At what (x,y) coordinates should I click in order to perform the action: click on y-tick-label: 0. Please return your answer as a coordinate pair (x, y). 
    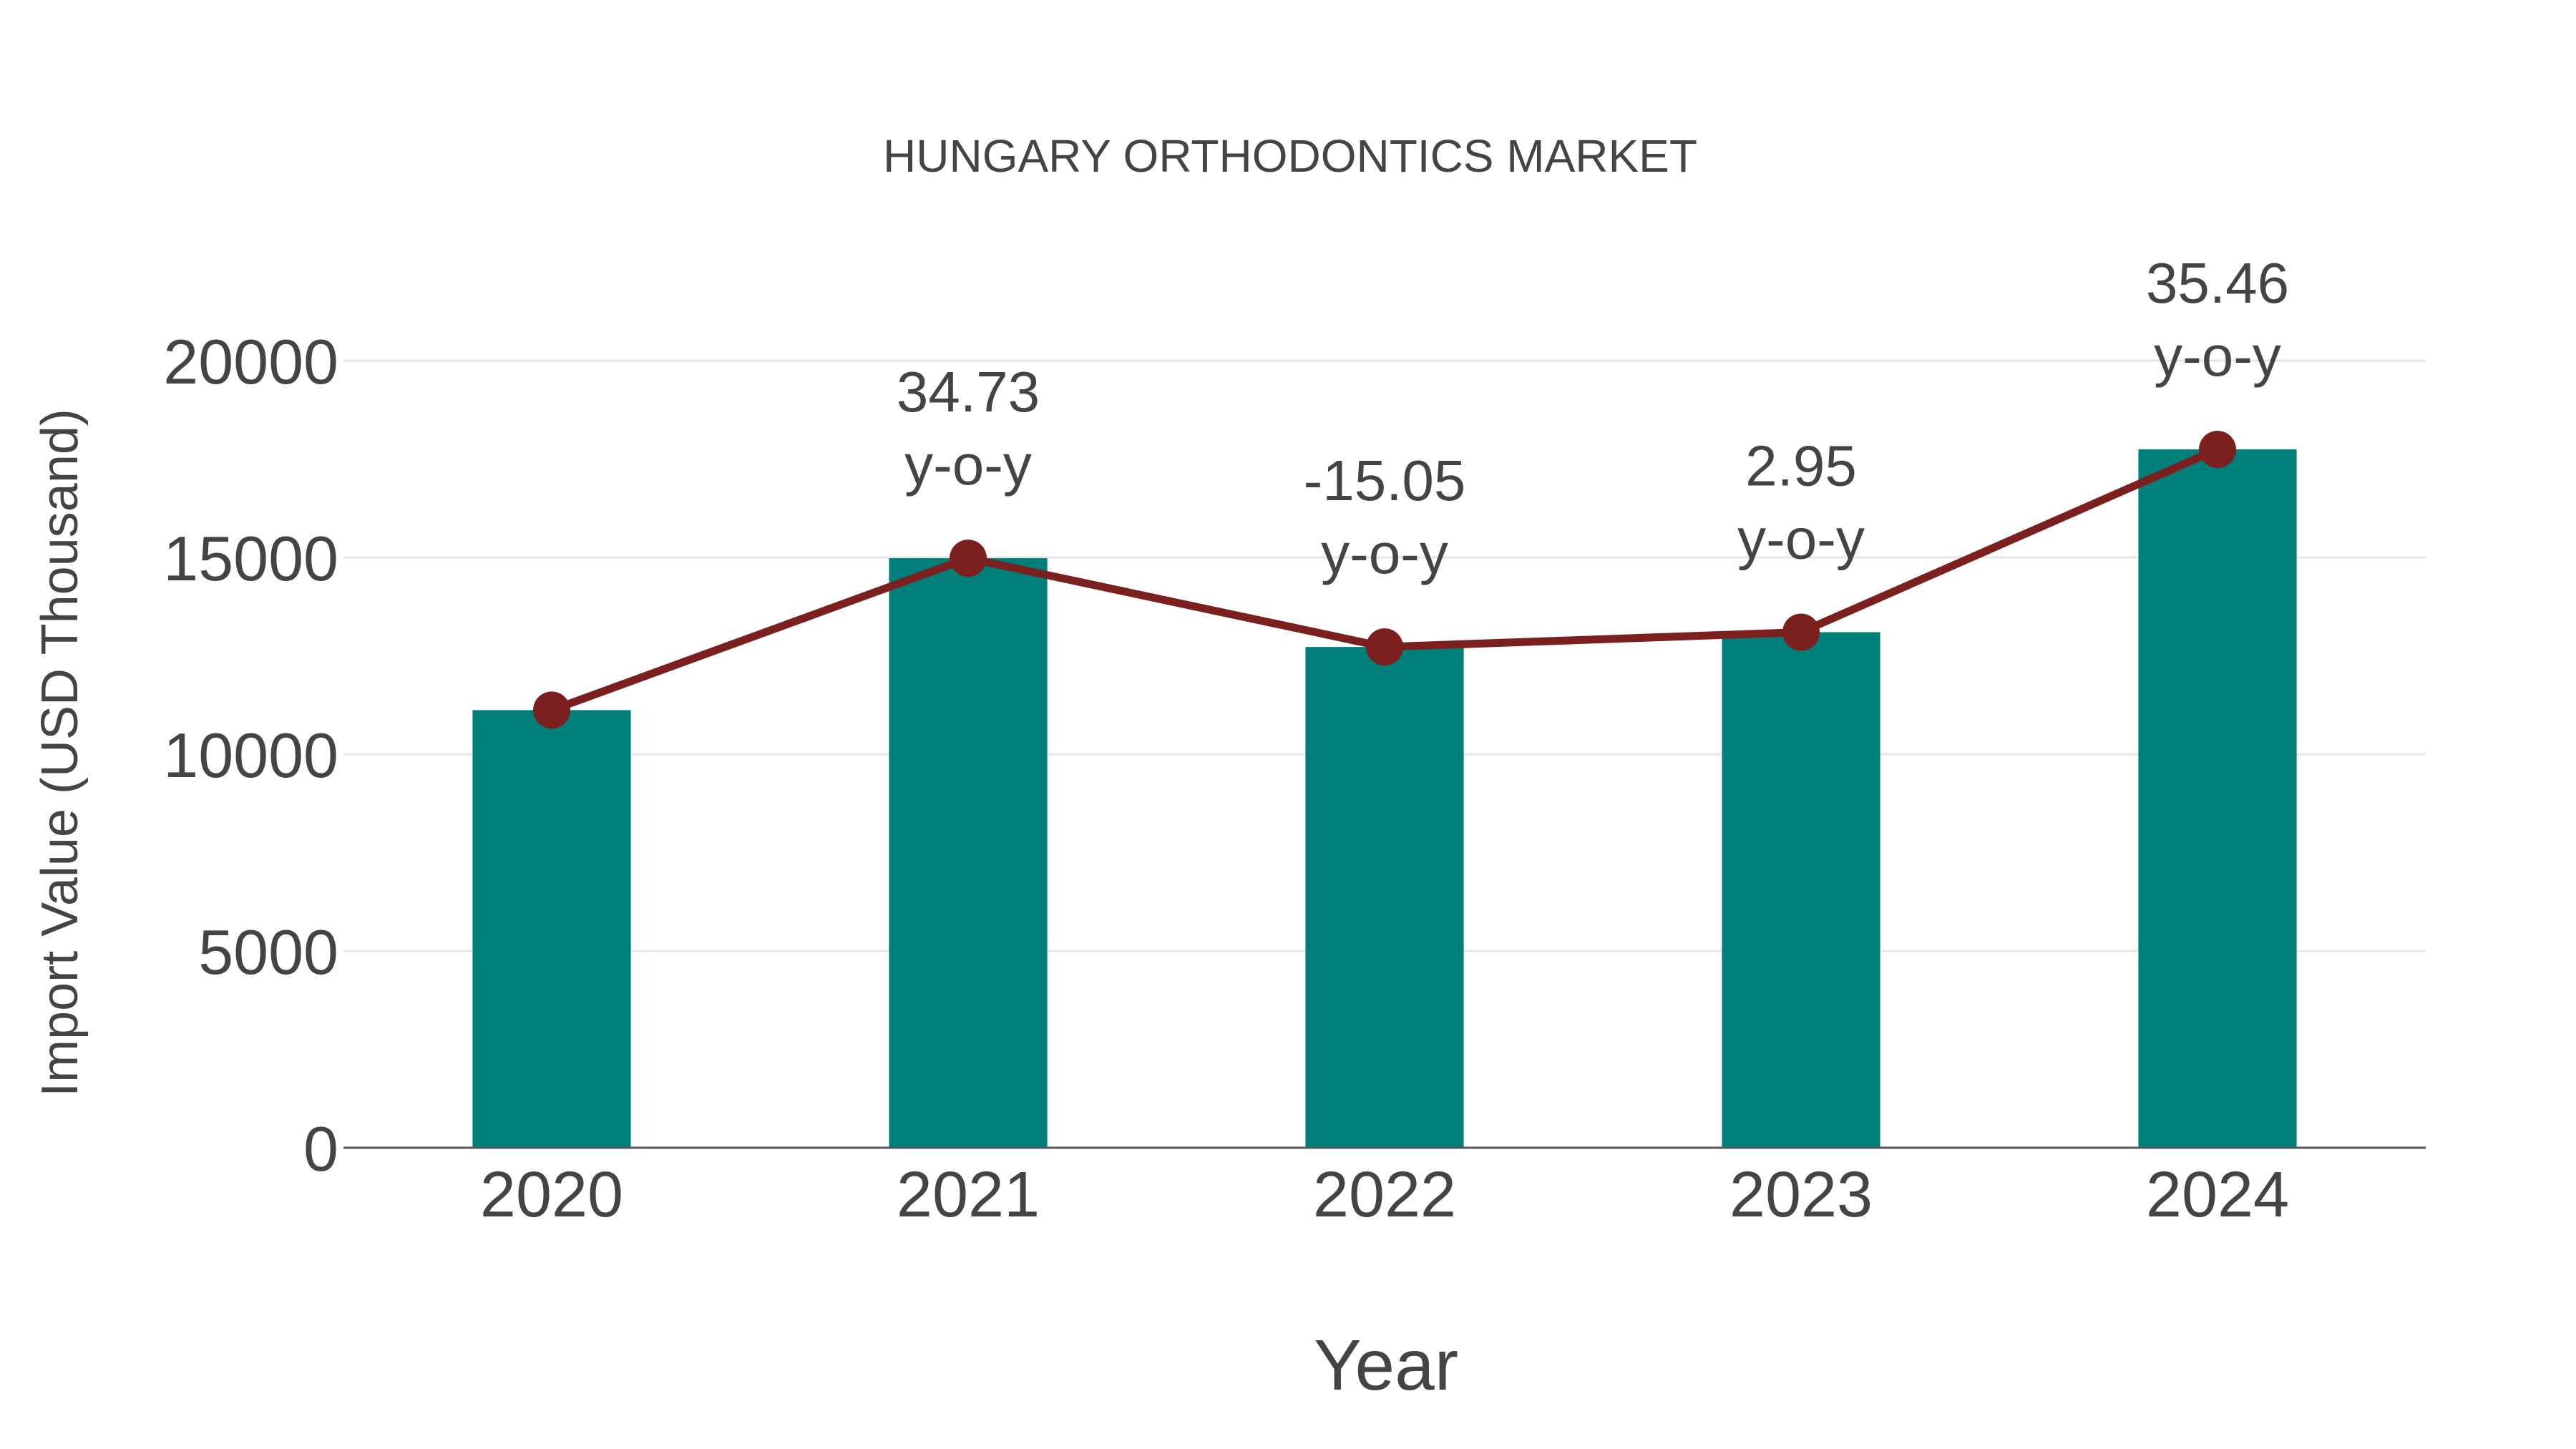
    Looking at the image, I should click on (320, 1148).